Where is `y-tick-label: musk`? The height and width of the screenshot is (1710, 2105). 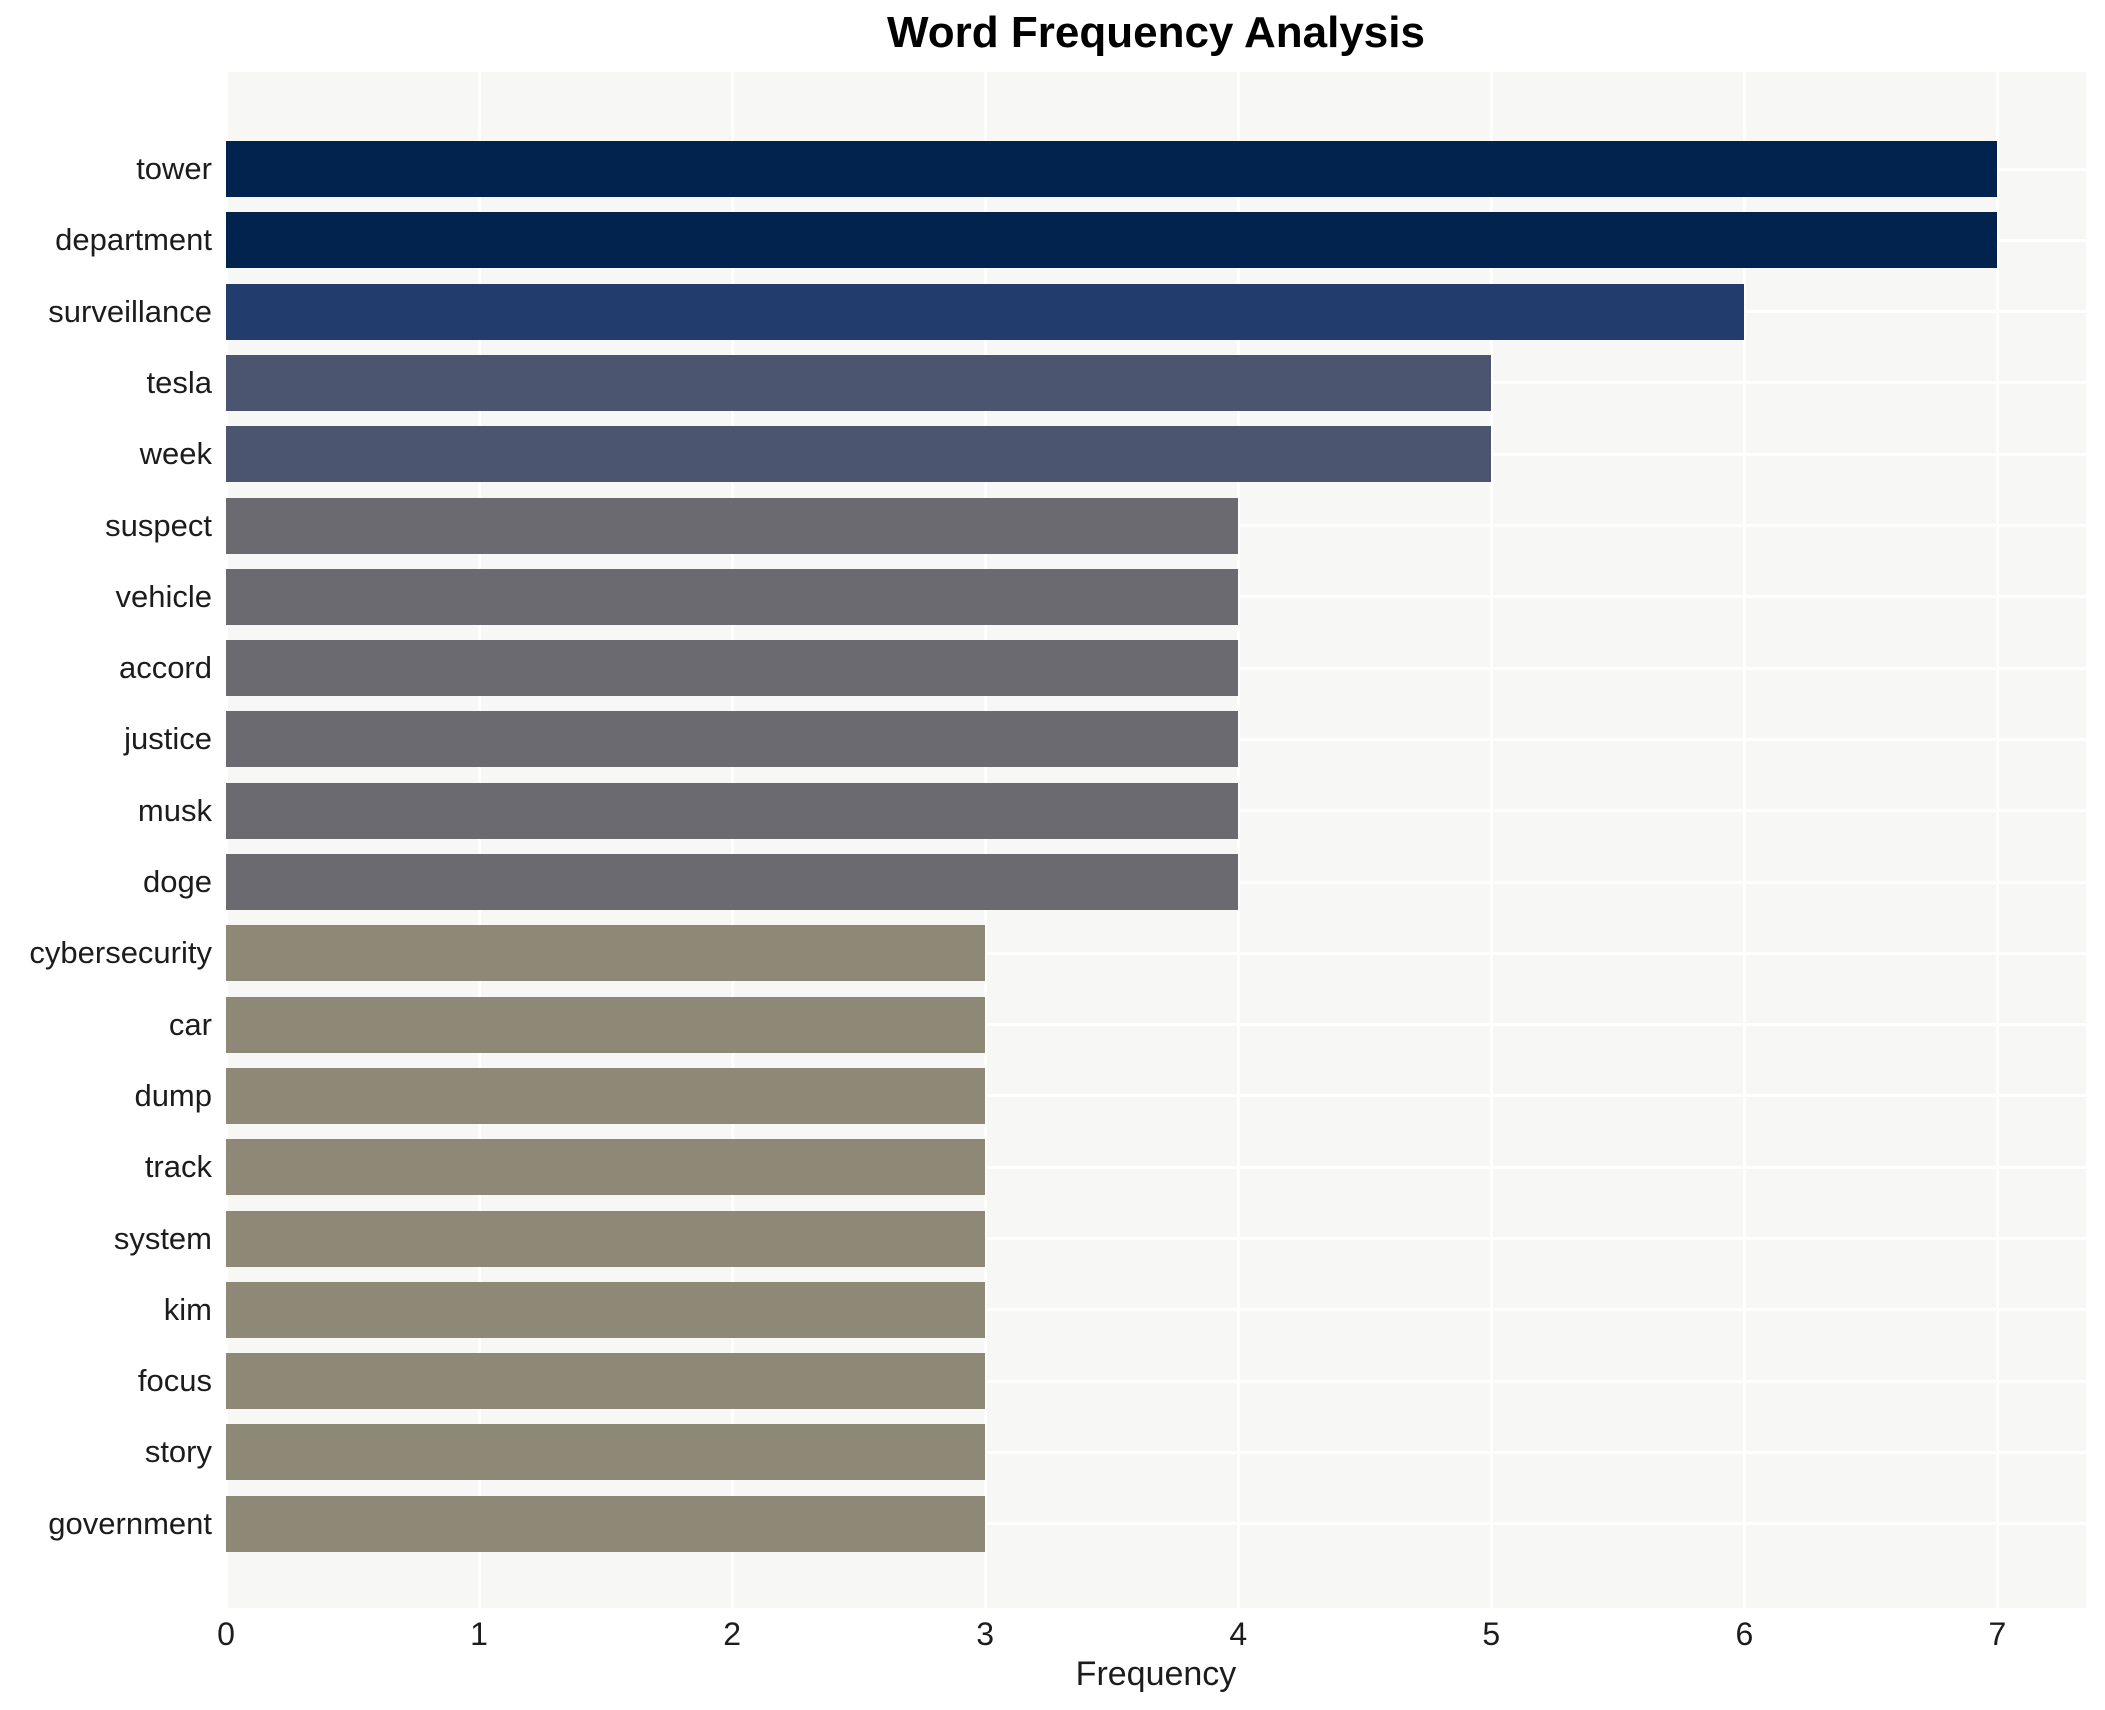
y-tick-label: musk is located at coordinates (174, 810).